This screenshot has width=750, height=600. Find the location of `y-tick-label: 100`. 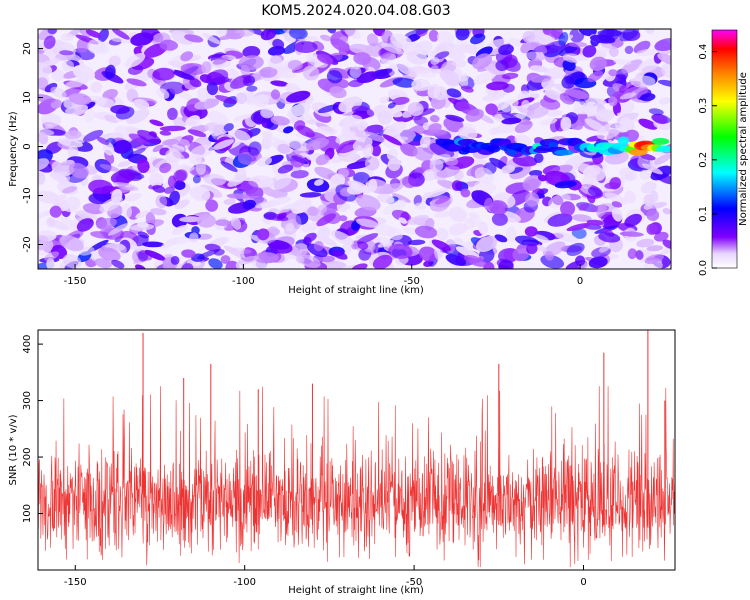

y-tick-label: 100 is located at coordinates (27, 513).